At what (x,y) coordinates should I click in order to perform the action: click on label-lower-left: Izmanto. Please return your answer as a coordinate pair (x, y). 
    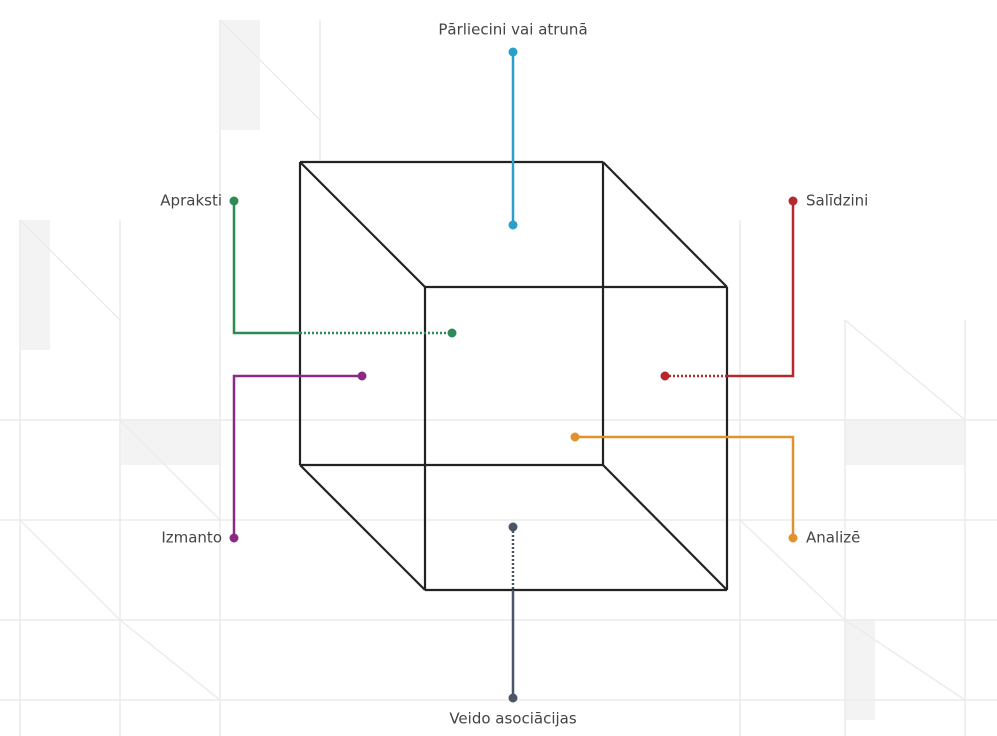
    Looking at the image, I should click on (191, 538).